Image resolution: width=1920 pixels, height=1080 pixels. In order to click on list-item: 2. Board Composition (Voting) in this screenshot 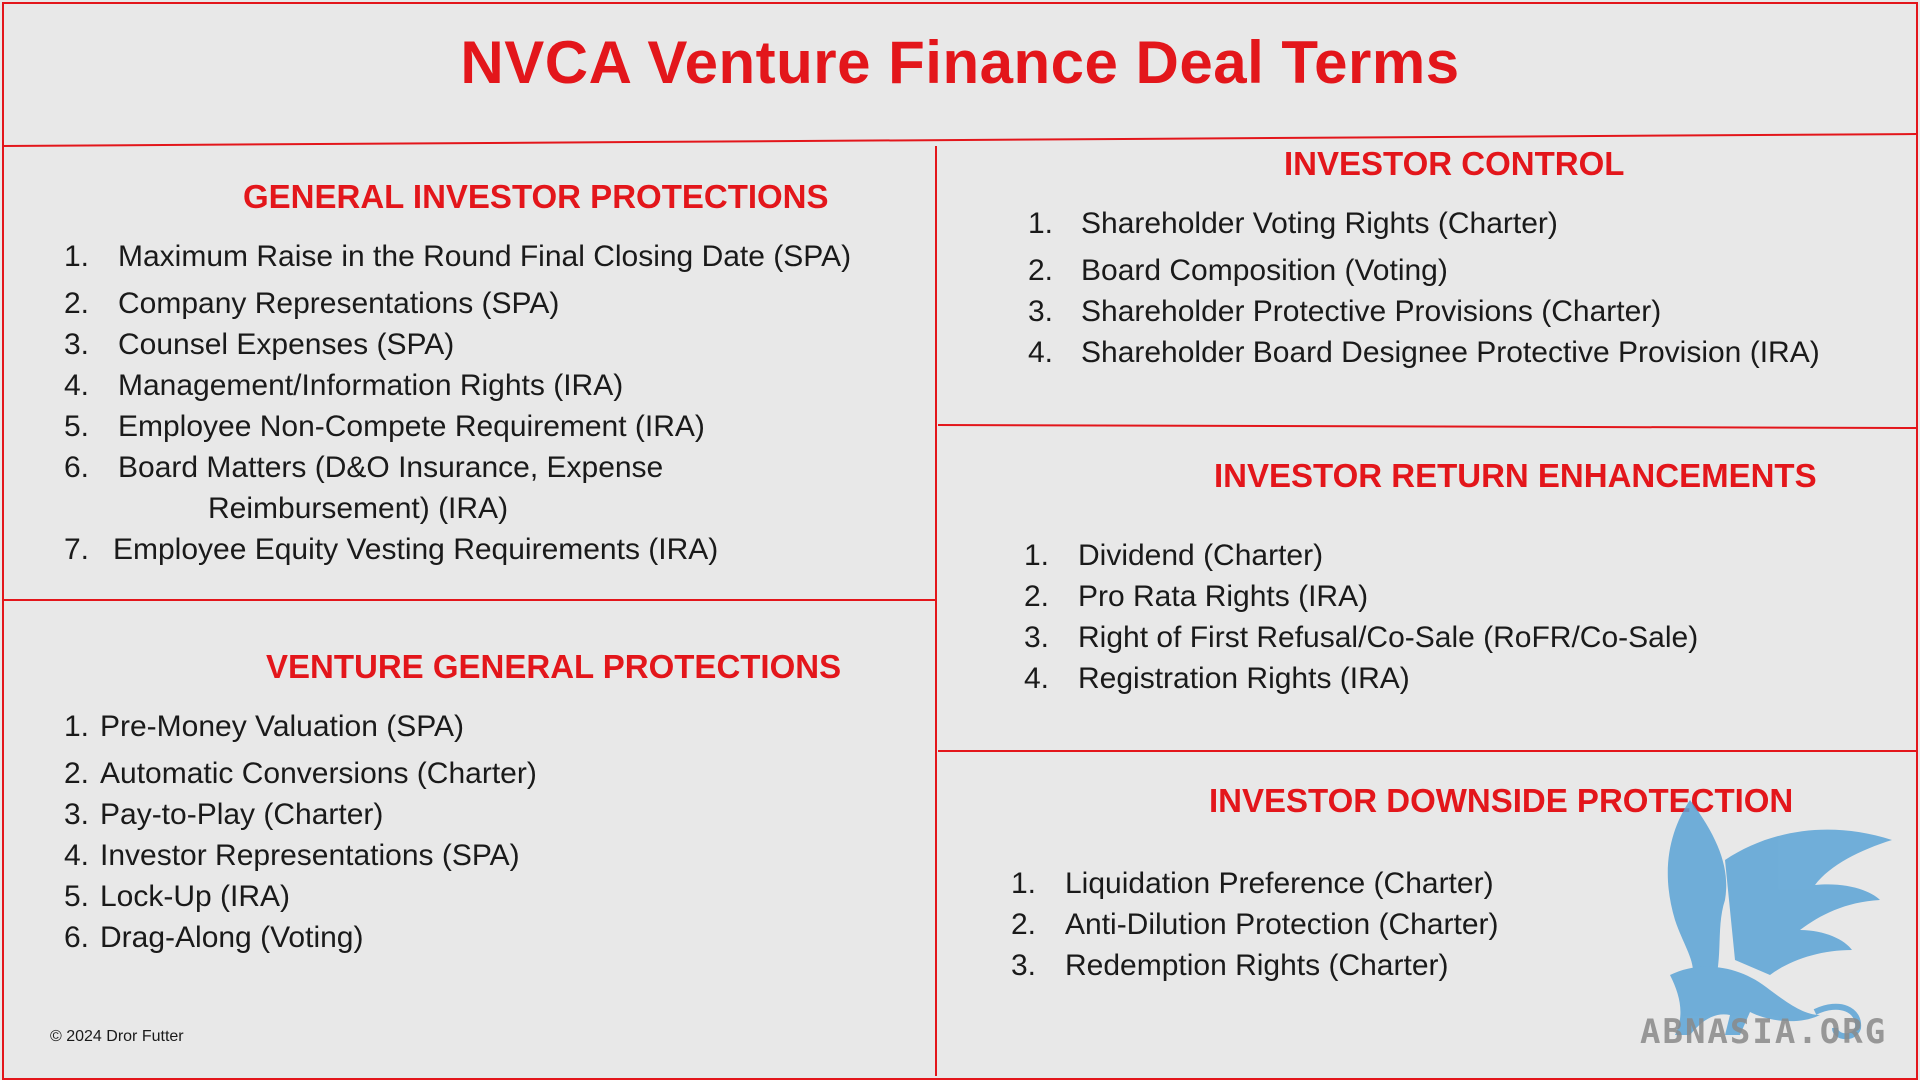, I will do `click(1468, 270)`.